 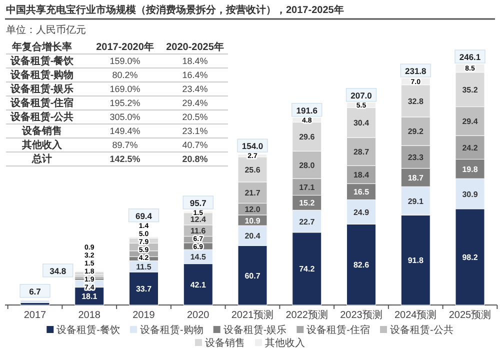 What do you see at coordinates (125, 145) in the screenshot?
I see `data-label: 89.7%` at bounding box center [125, 145].